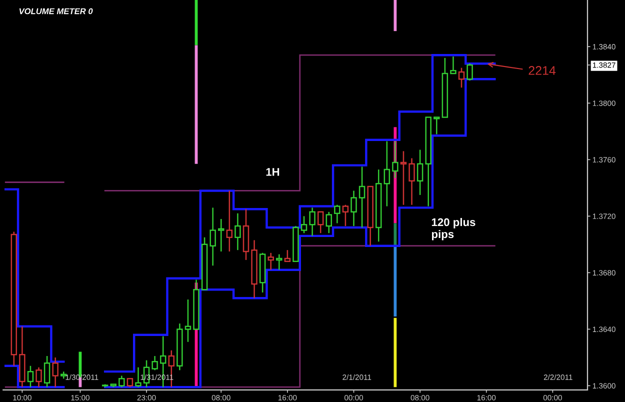 The height and width of the screenshot is (402, 625). Describe the element at coordinates (454, 229) in the screenshot. I see `annotation: 120 plus pips` at that location.